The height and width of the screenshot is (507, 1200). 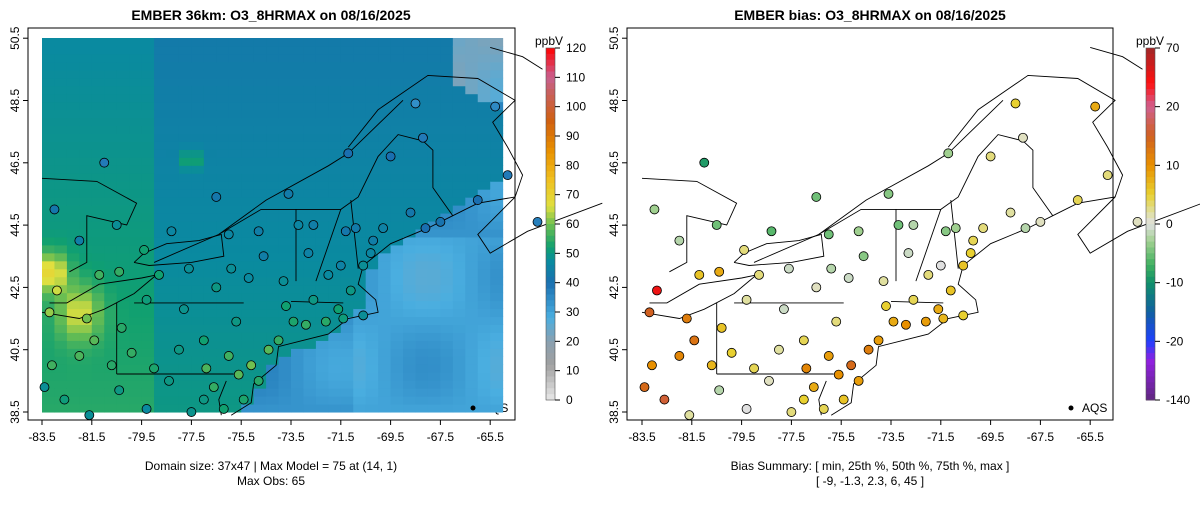 I want to click on y-tick-label: 40.5, so click(x=15, y=350).